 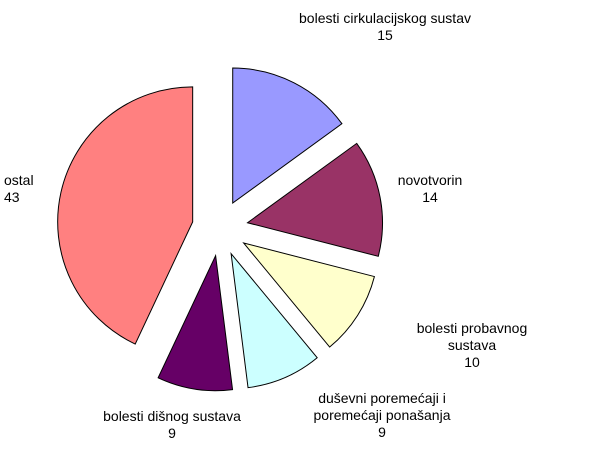 I want to click on slice-label: novotvorin 14, so click(x=430, y=189).